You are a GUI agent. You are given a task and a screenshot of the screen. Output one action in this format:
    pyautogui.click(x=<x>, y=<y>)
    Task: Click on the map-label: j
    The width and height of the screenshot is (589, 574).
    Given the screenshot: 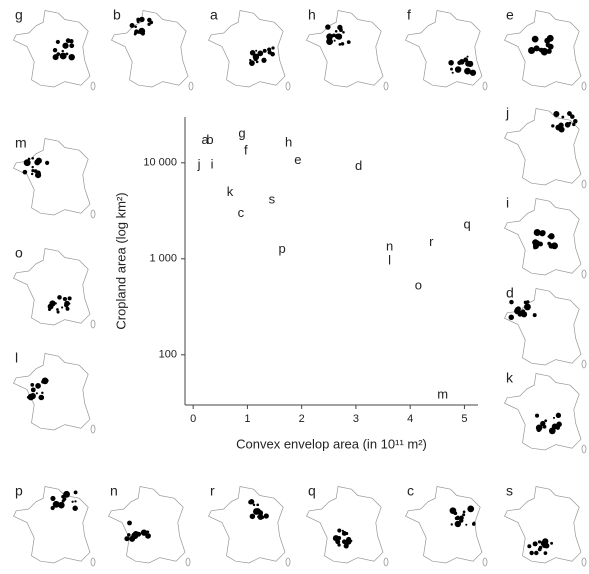 What is the action you would take?
    pyautogui.click(x=507, y=113)
    